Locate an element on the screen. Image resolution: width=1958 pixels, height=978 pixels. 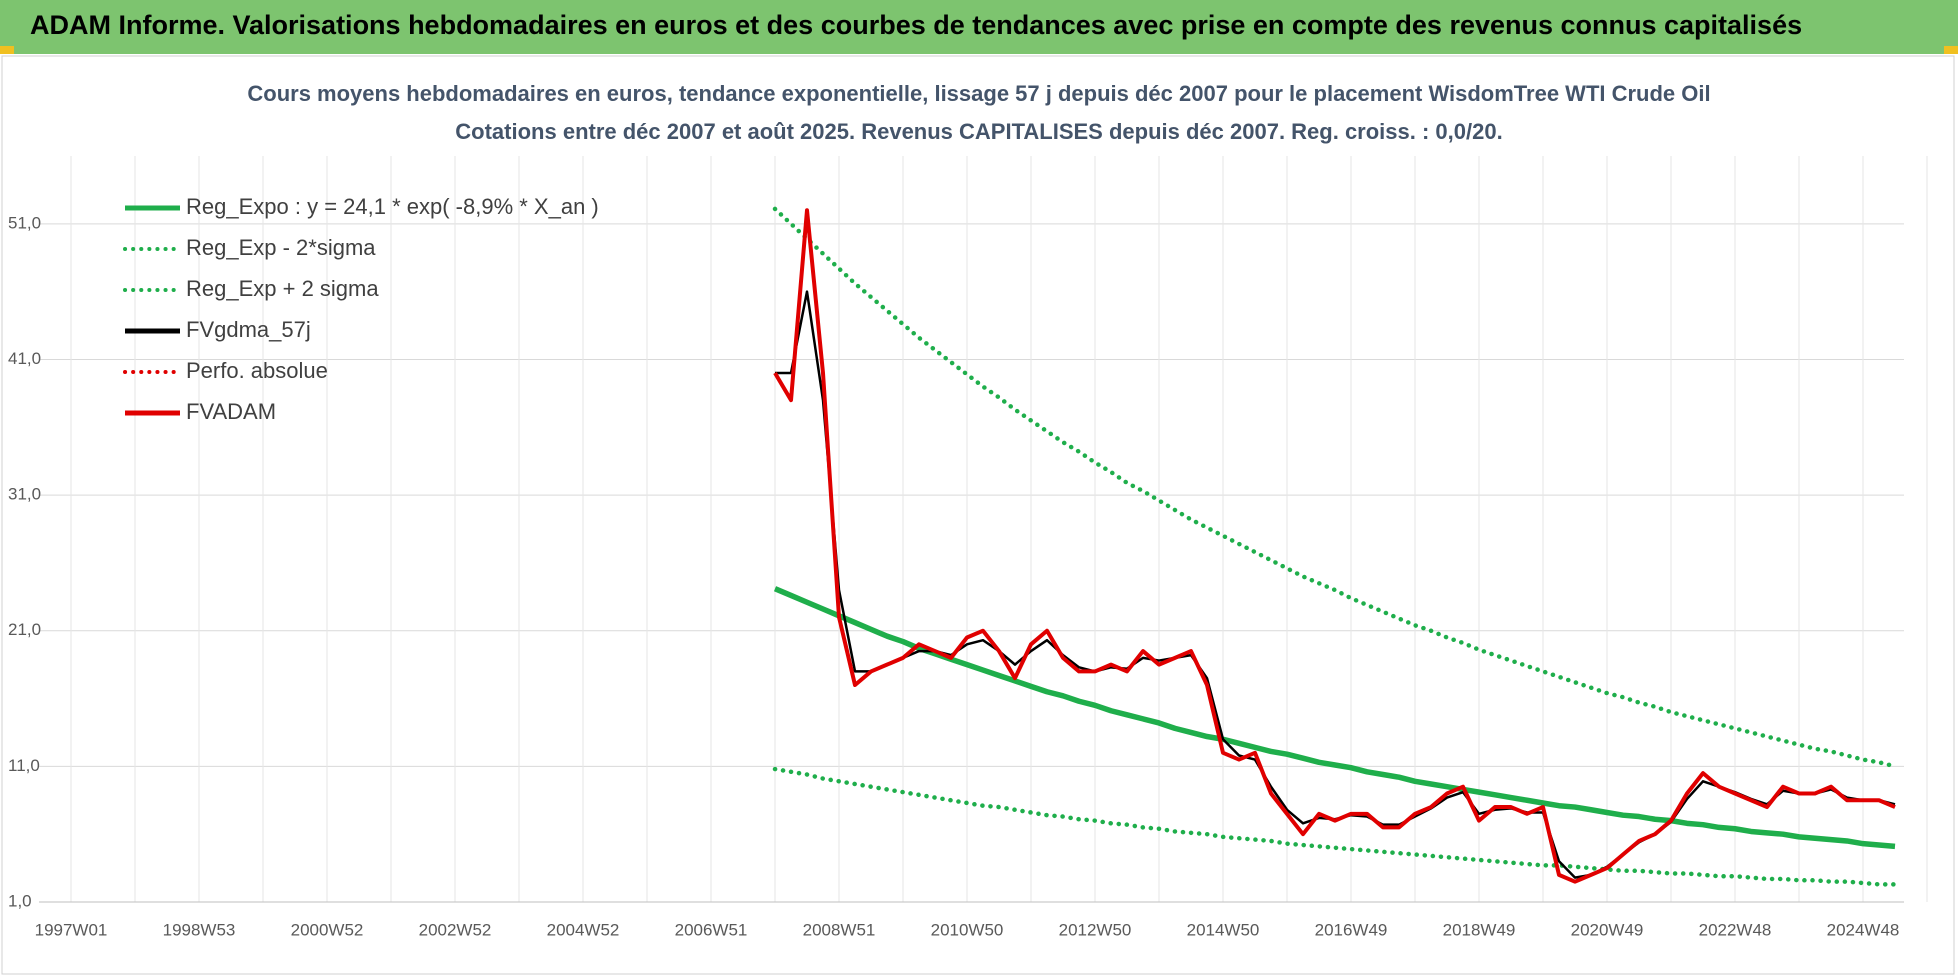
header-bar is located at coordinates (979, 27).